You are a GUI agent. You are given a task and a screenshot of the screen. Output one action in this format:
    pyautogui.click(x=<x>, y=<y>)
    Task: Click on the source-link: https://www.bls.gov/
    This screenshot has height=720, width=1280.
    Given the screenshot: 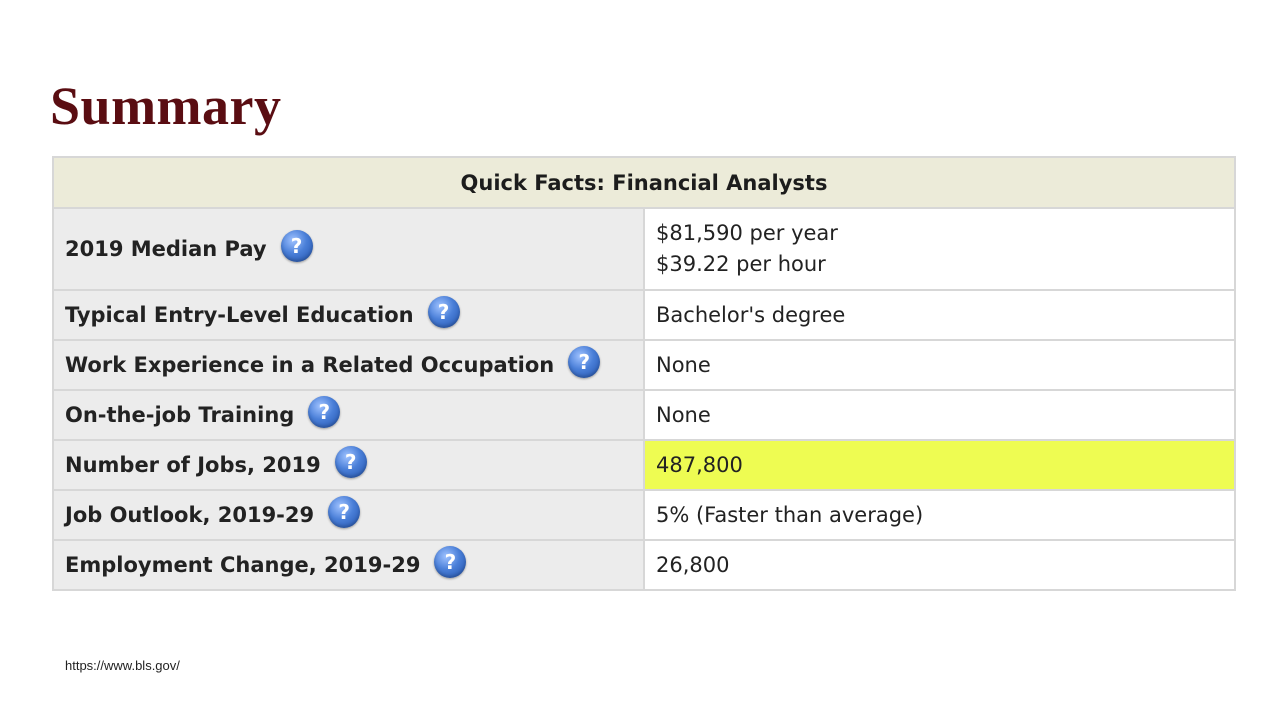 What is the action you would take?
    pyautogui.click(x=122, y=665)
    